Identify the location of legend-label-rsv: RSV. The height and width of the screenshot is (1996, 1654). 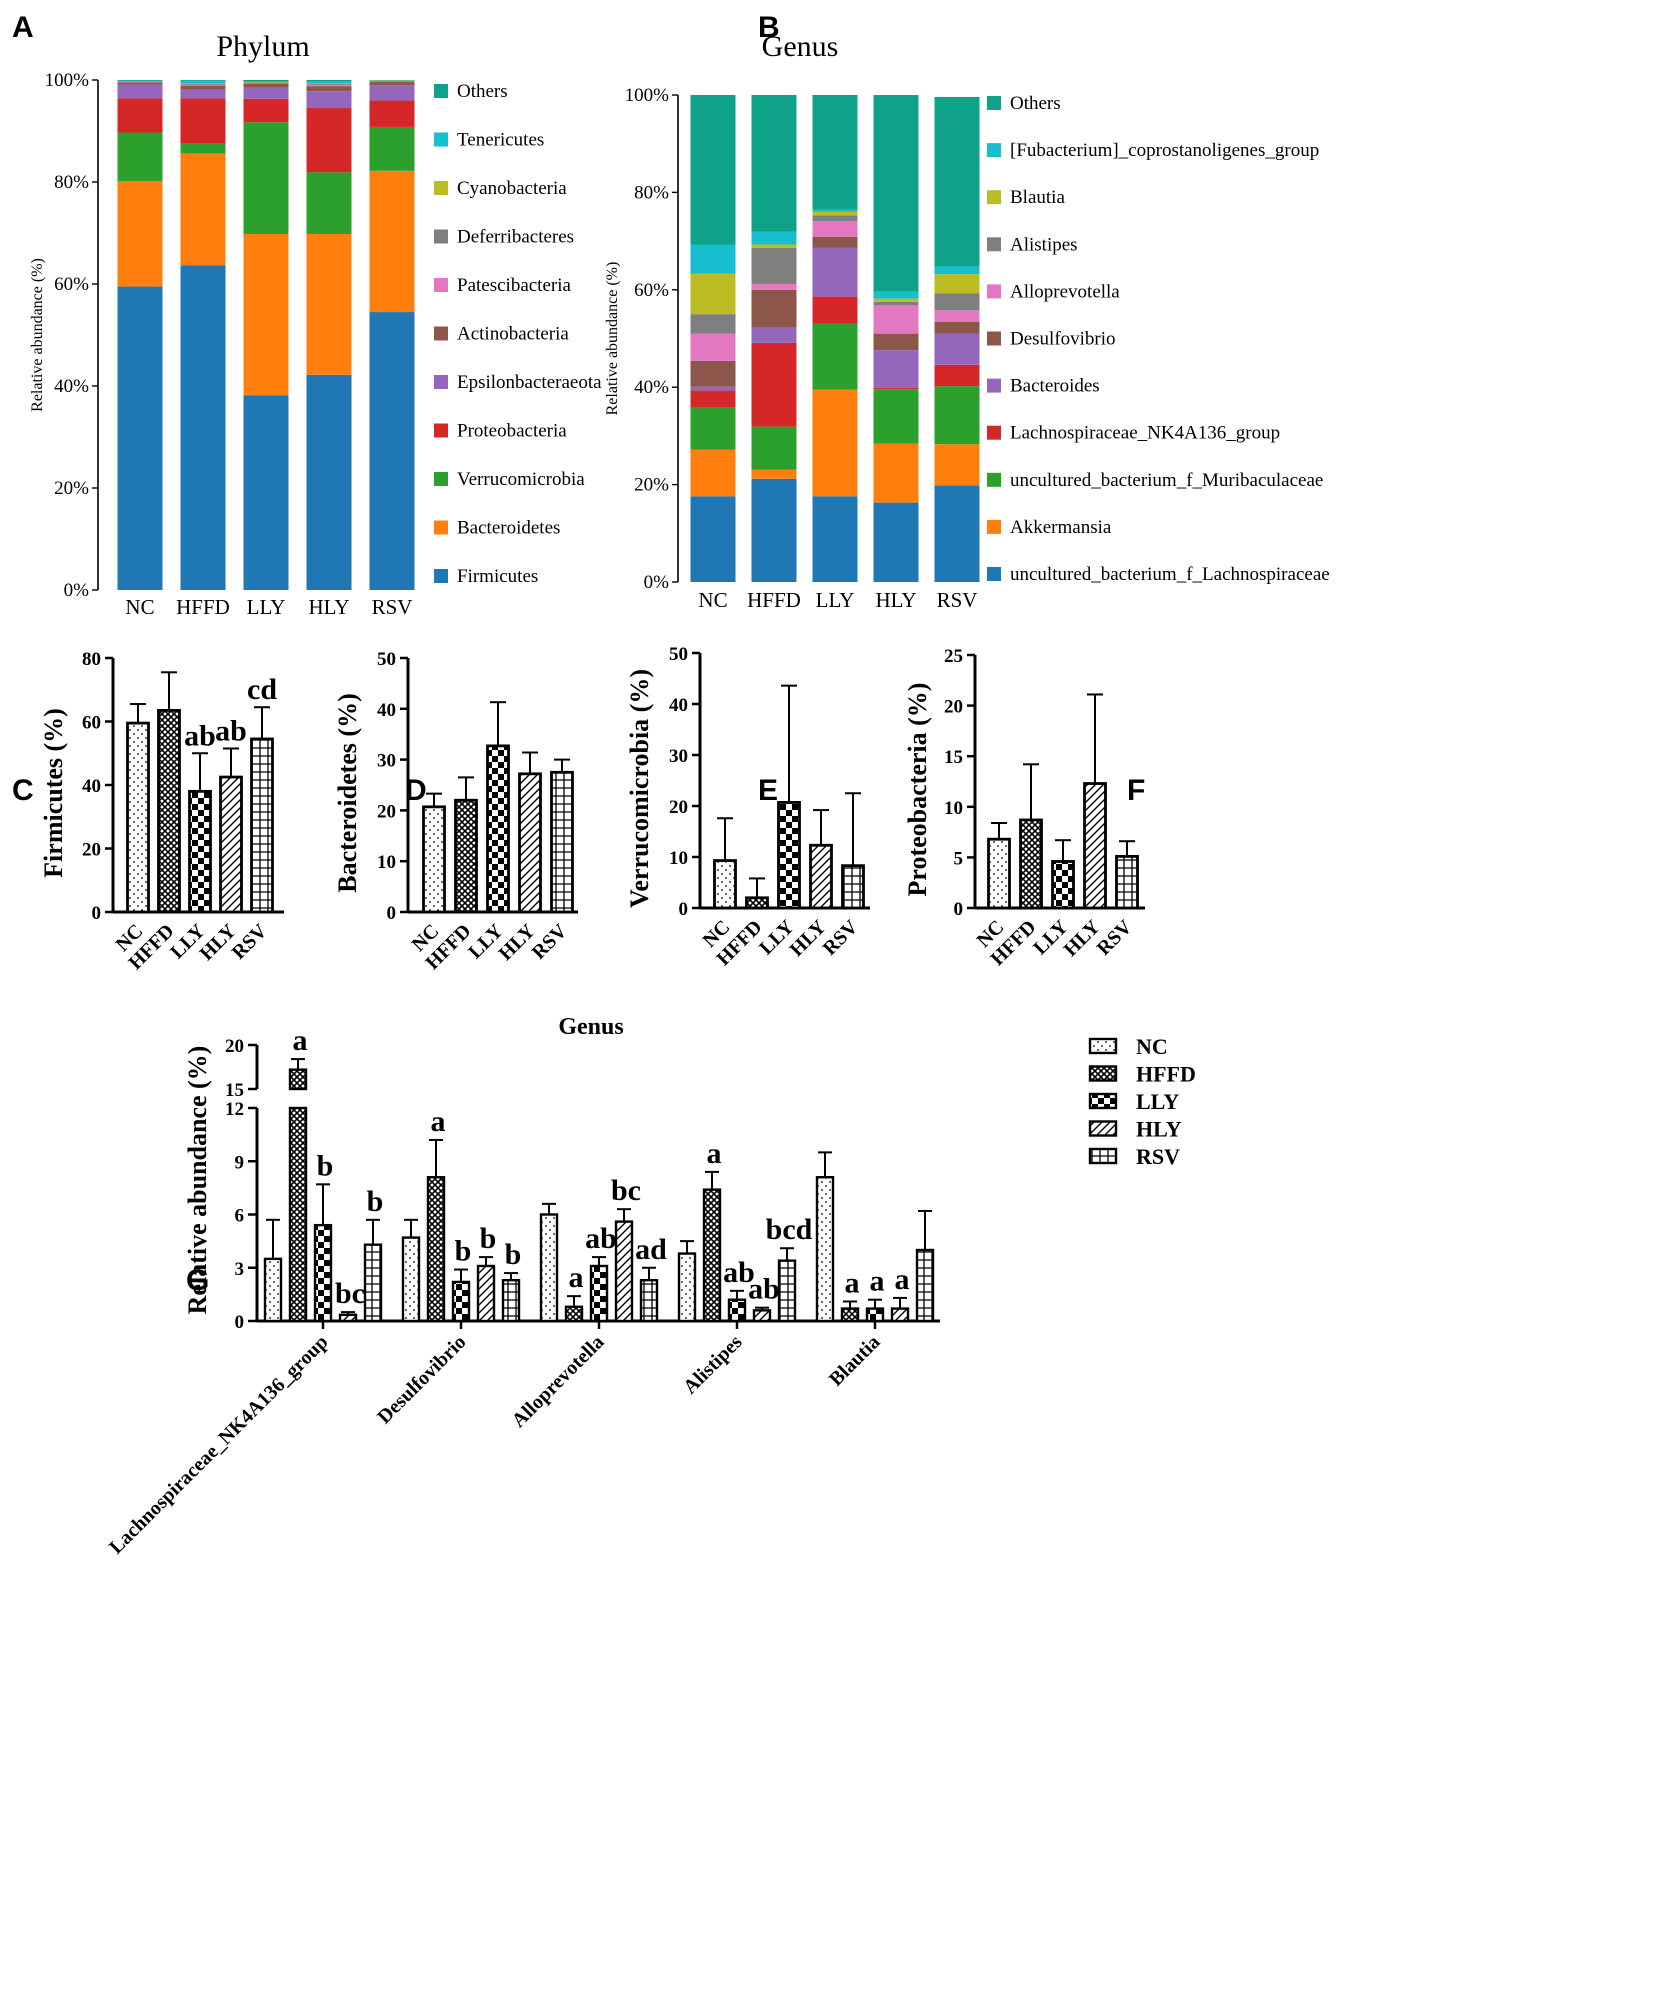
(1158, 1156).